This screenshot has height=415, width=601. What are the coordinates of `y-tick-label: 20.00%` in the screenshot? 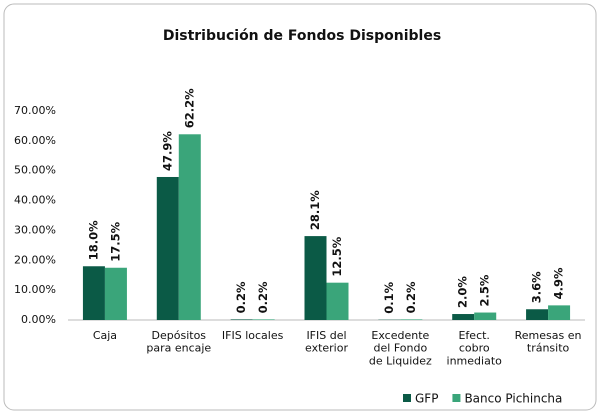 It's located at (35, 259).